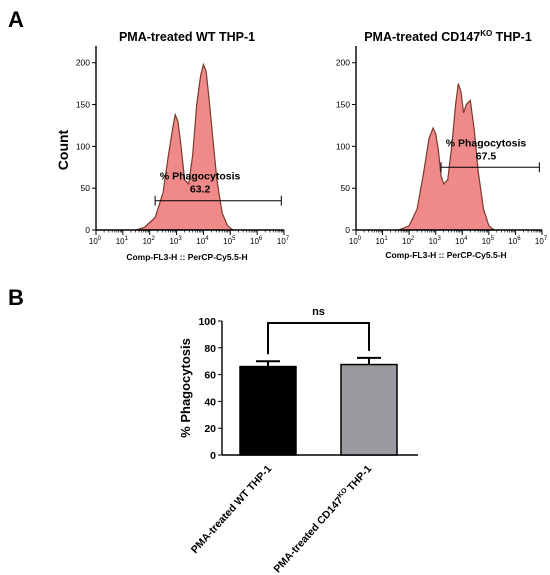 Image resolution: width=550 pixels, height=575 pixels. I want to click on histogram-cd147ko-x-tick-label: 10⁶, so click(514, 241).